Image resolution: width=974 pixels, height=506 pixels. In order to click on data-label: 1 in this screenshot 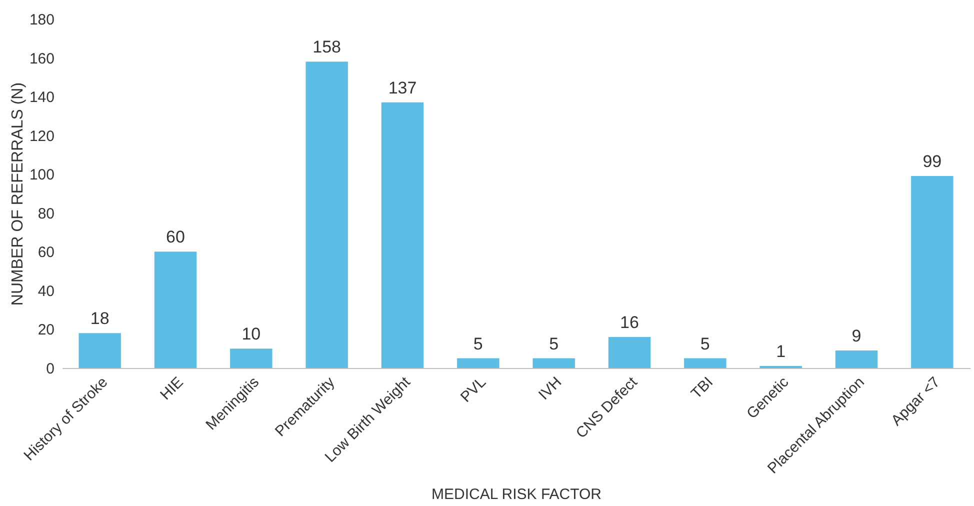, I will do `click(781, 352)`.